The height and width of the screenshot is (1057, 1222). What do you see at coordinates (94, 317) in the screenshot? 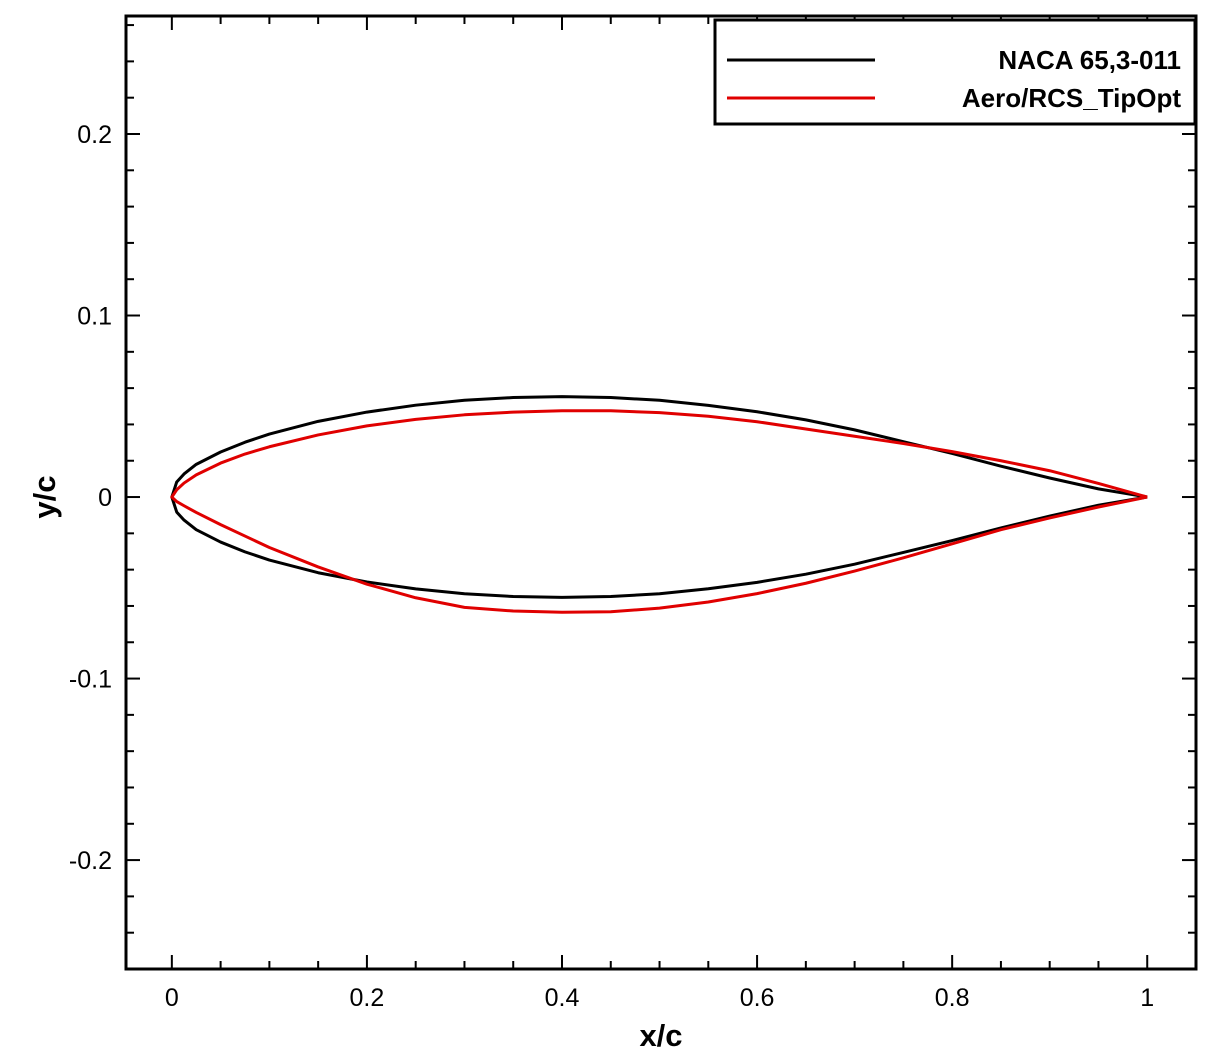
I see `y-tick-label: 0.1` at bounding box center [94, 317].